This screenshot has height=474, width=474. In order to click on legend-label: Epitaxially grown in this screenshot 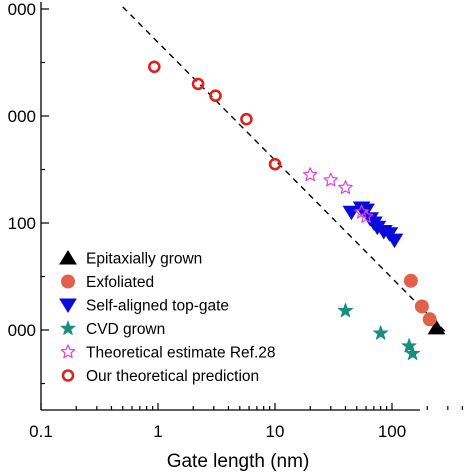, I will do `click(144, 259)`.